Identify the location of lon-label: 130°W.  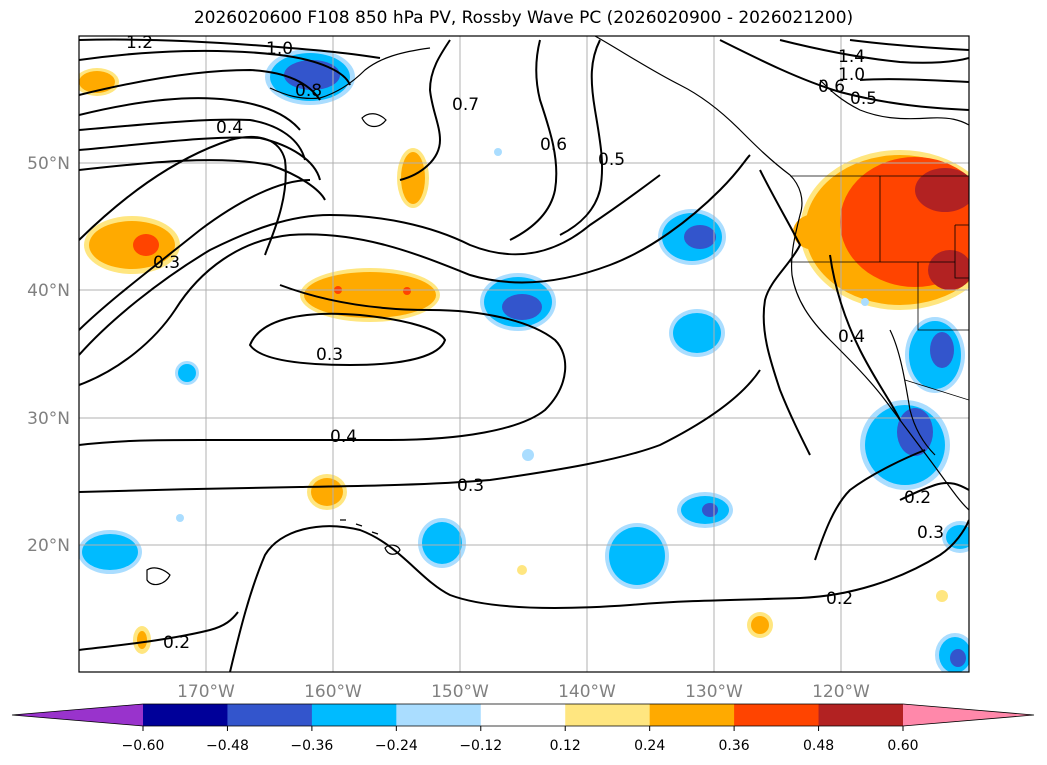
(714, 692).